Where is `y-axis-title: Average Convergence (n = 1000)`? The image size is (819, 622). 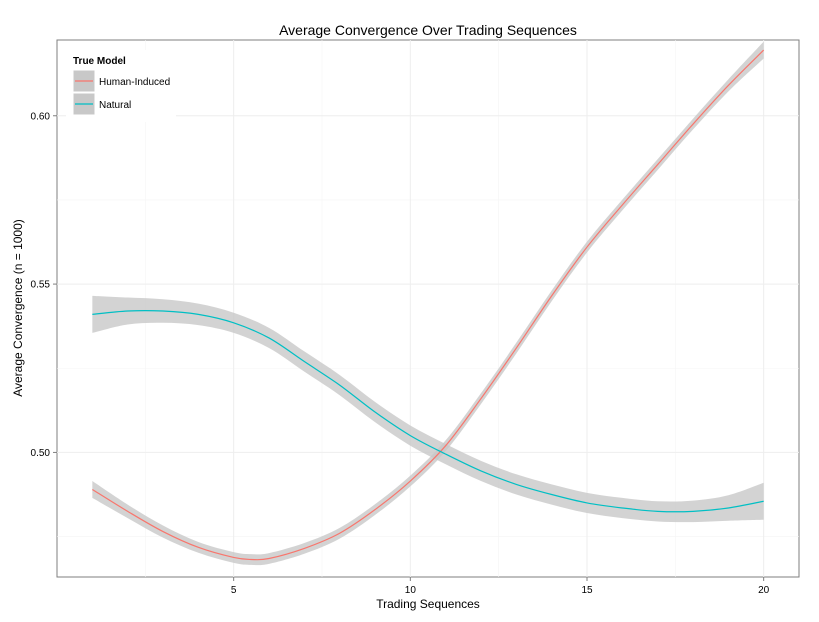 y-axis-title: Average Convergence (n = 1000) is located at coordinates (18, 308).